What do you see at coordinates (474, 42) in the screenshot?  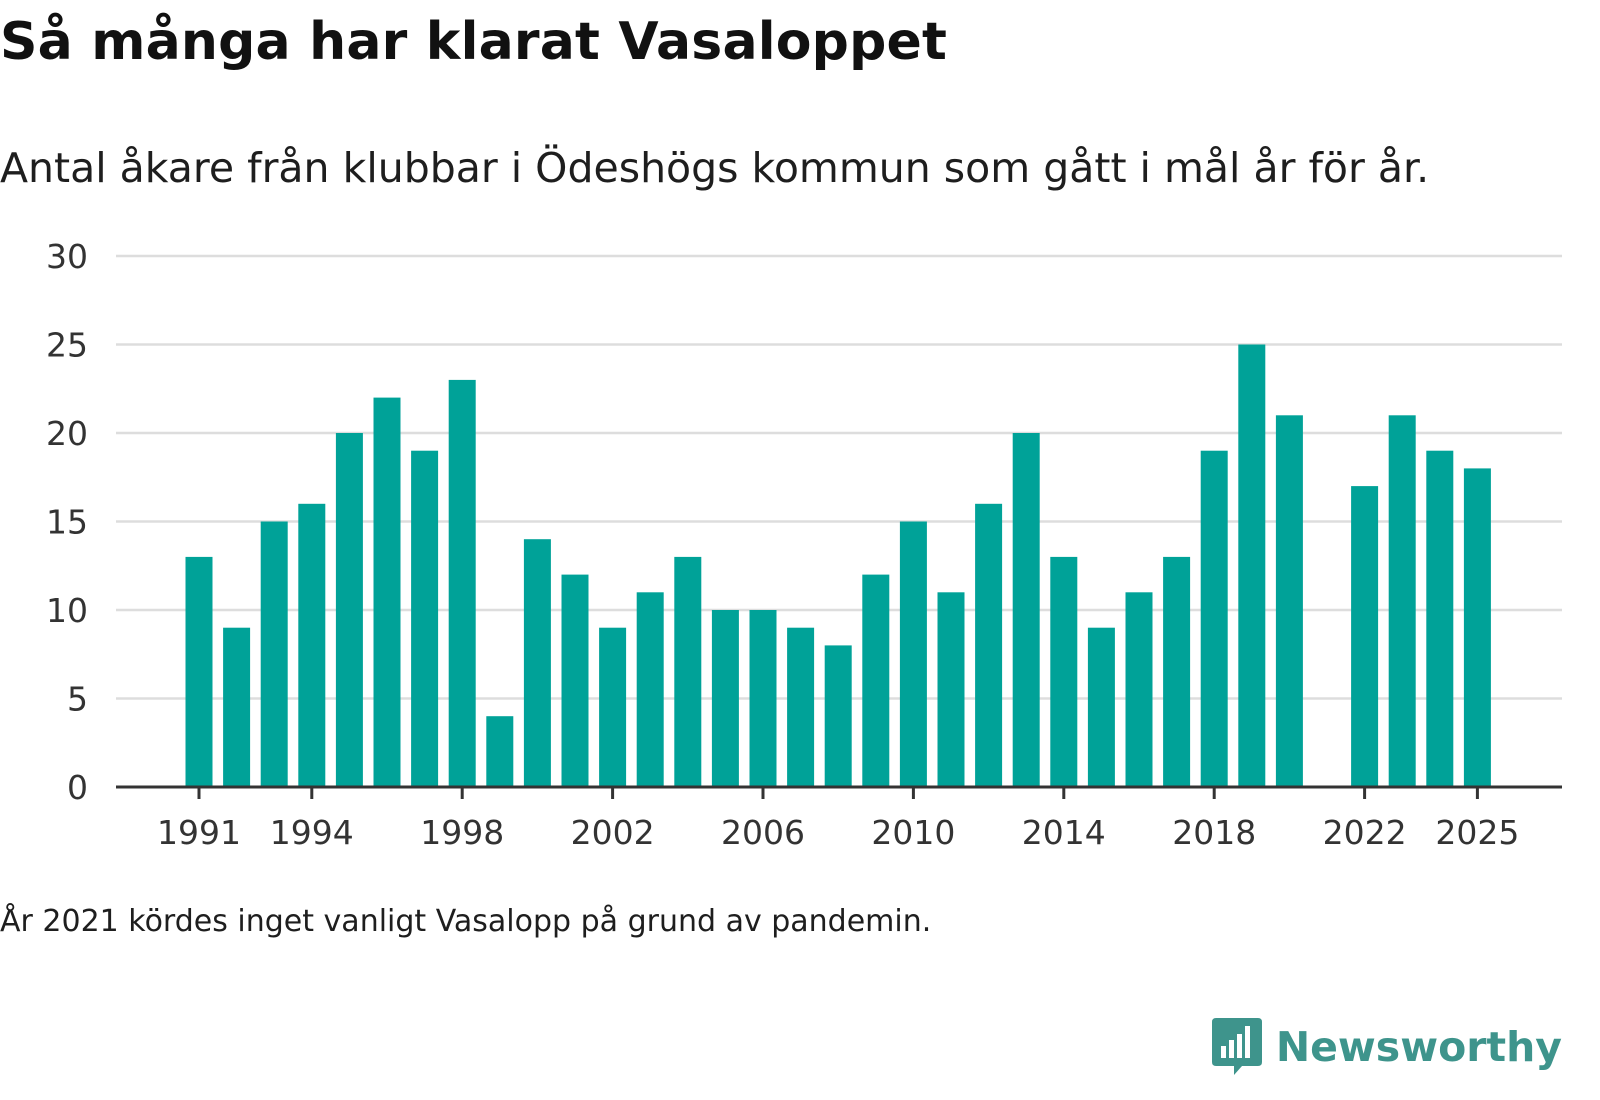 I see `chart-title: Så många har klarat Vasaloppet` at bounding box center [474, 42].